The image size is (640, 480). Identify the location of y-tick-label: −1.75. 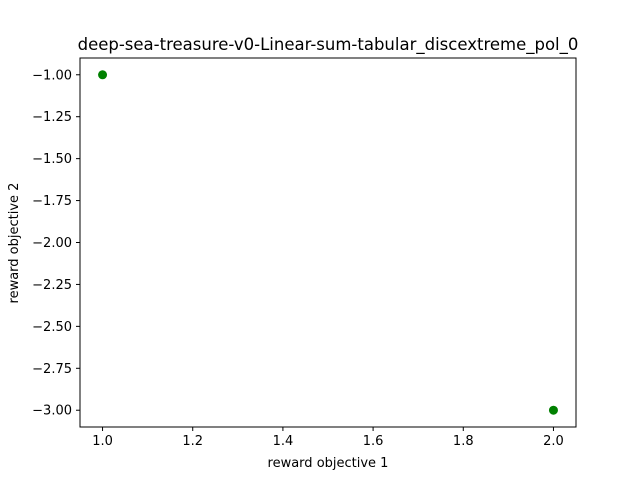
(52, 201).